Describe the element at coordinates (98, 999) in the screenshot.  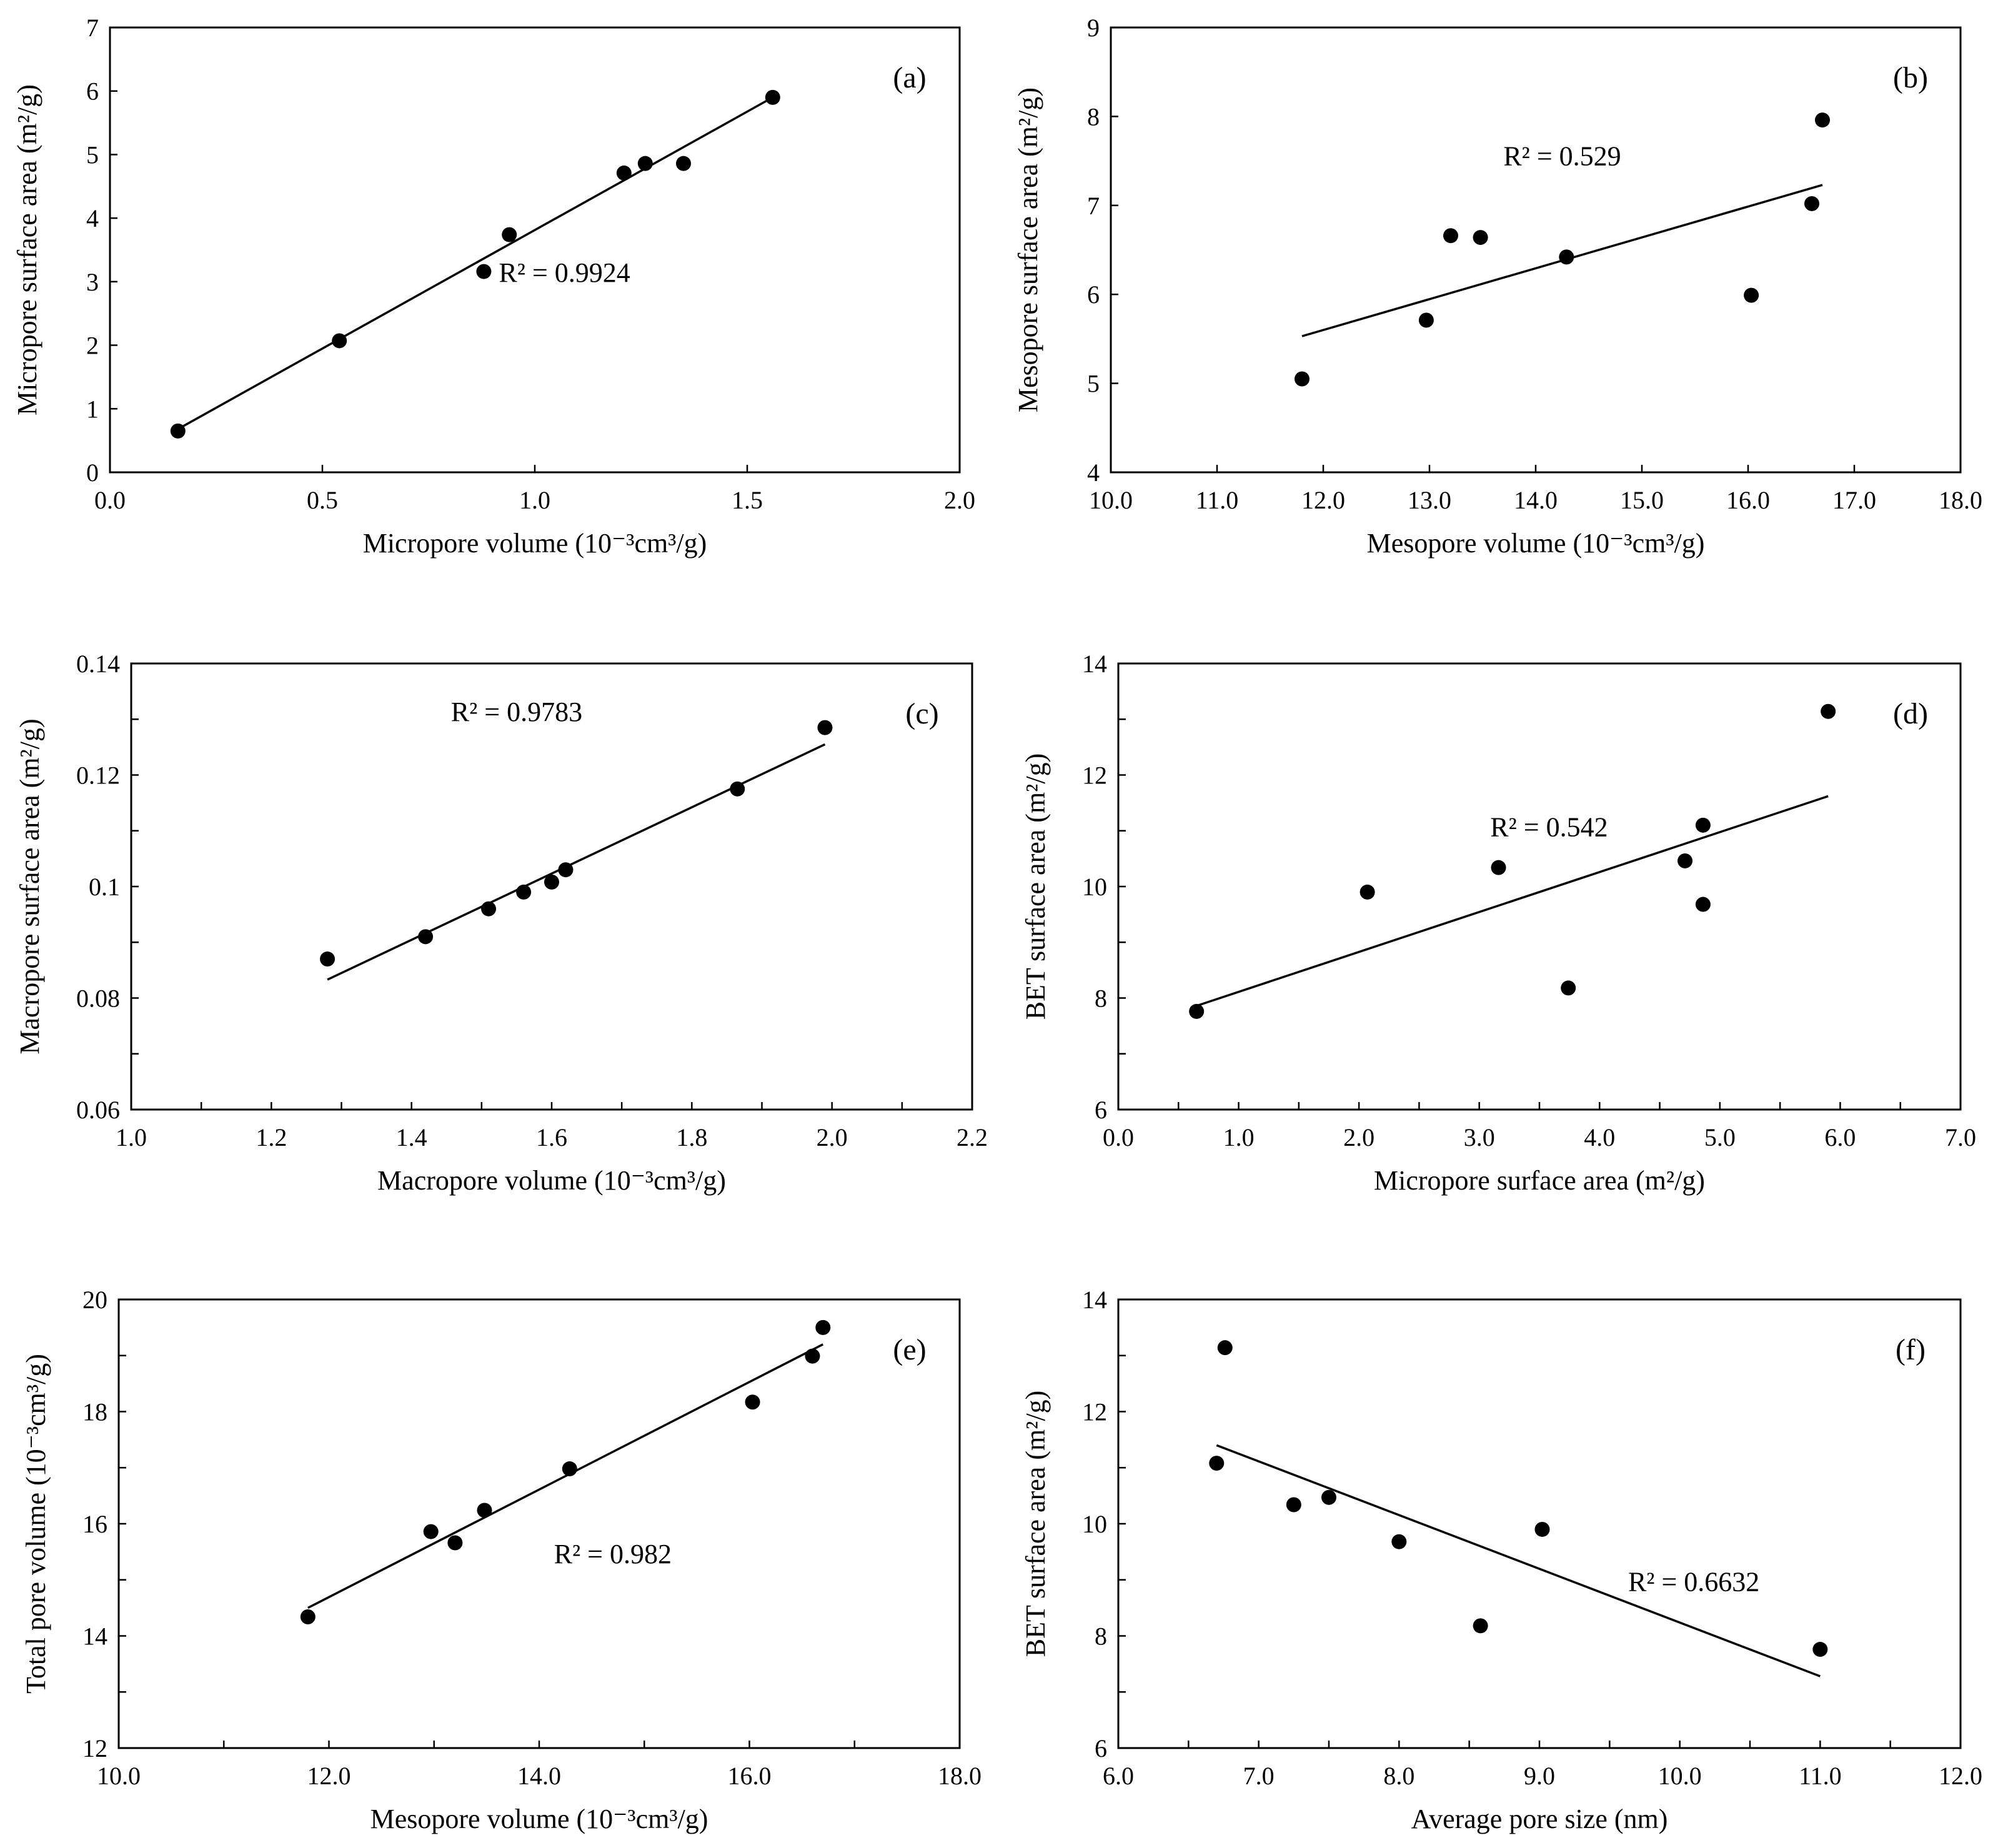
I see `y-tick-label: 0.08` at that location.